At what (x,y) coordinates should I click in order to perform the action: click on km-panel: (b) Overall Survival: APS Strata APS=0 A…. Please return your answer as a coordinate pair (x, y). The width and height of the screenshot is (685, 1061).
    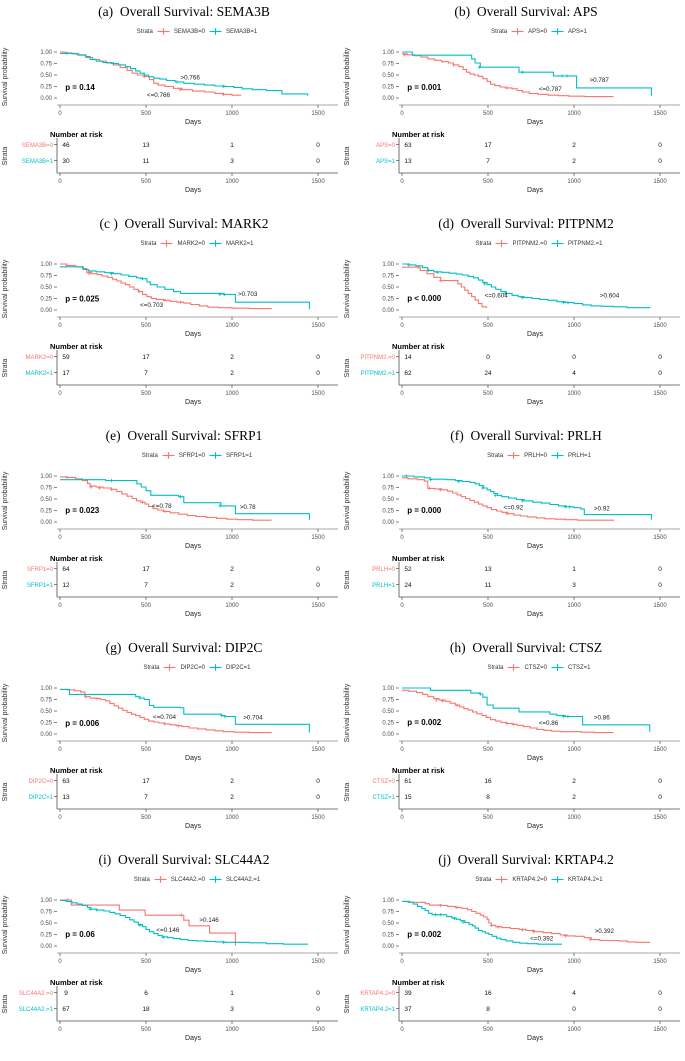
    Looking at the image, I should click on (513, 106).